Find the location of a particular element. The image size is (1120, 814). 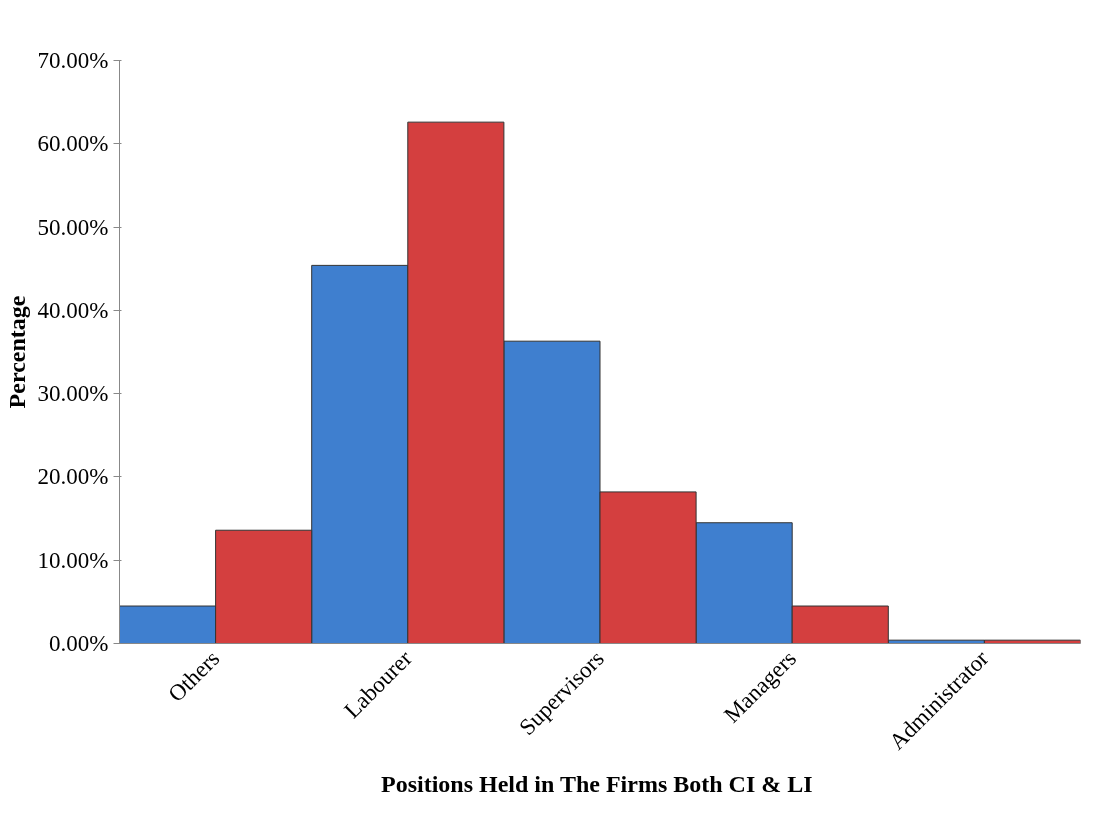

y-tick-label: 10.00% is located at coordinates (73, 560).